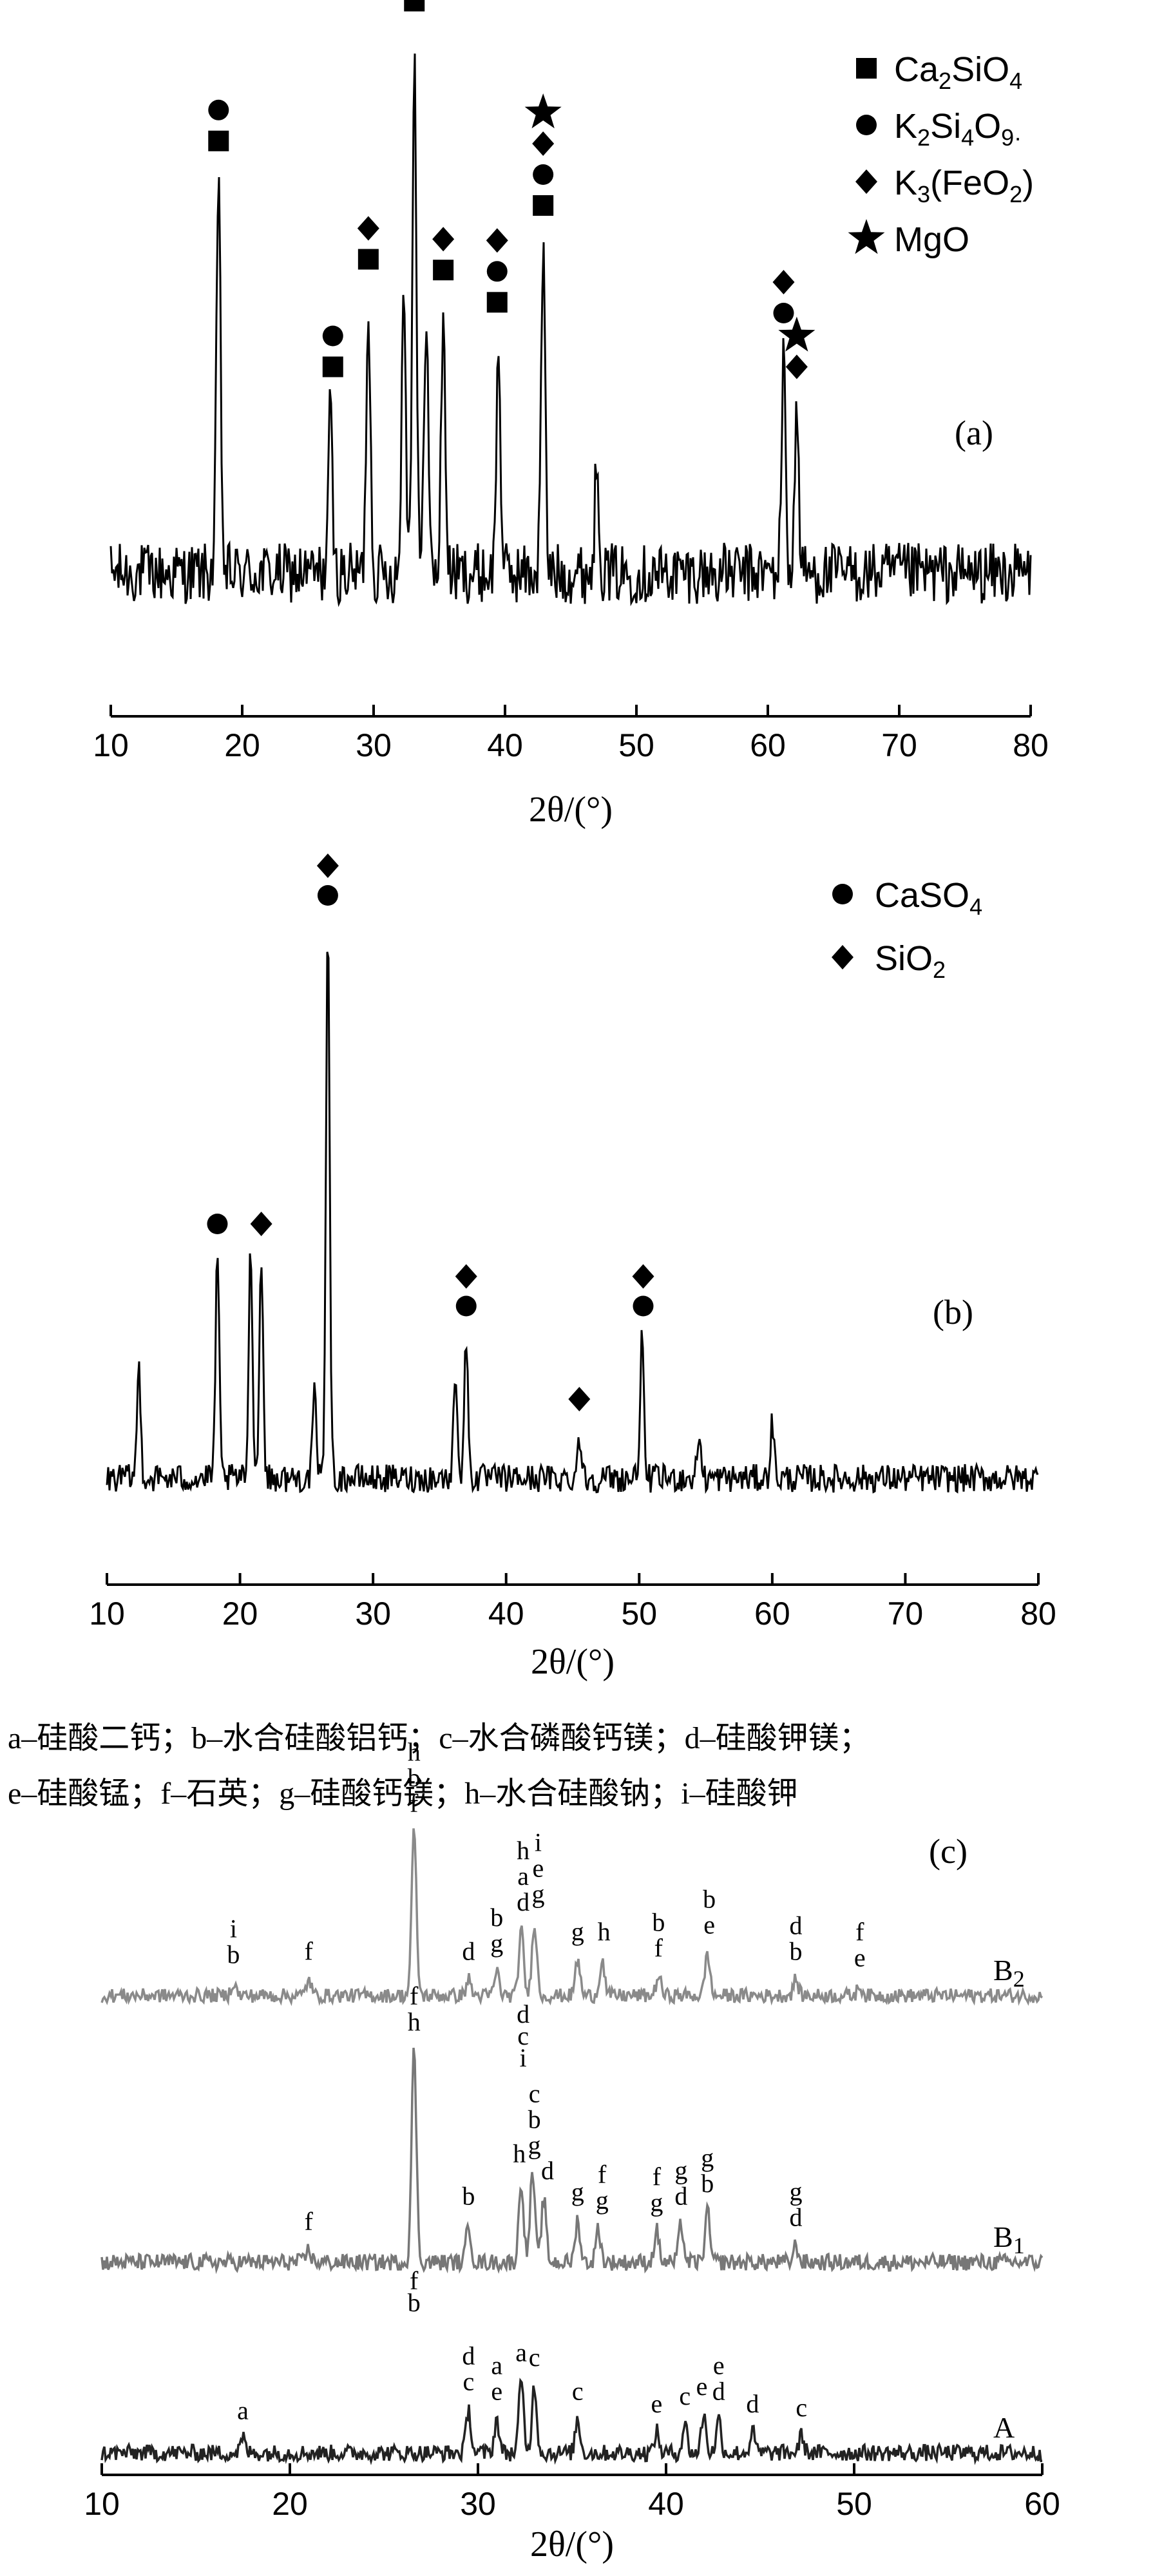 Image resolution: width=1173 pixels, height=2576 pixels. What do you see at coordinates (1031, 745) in the screenshot?
I see `panel-a-tick-label: 80` at bounding box center [1031, 745].